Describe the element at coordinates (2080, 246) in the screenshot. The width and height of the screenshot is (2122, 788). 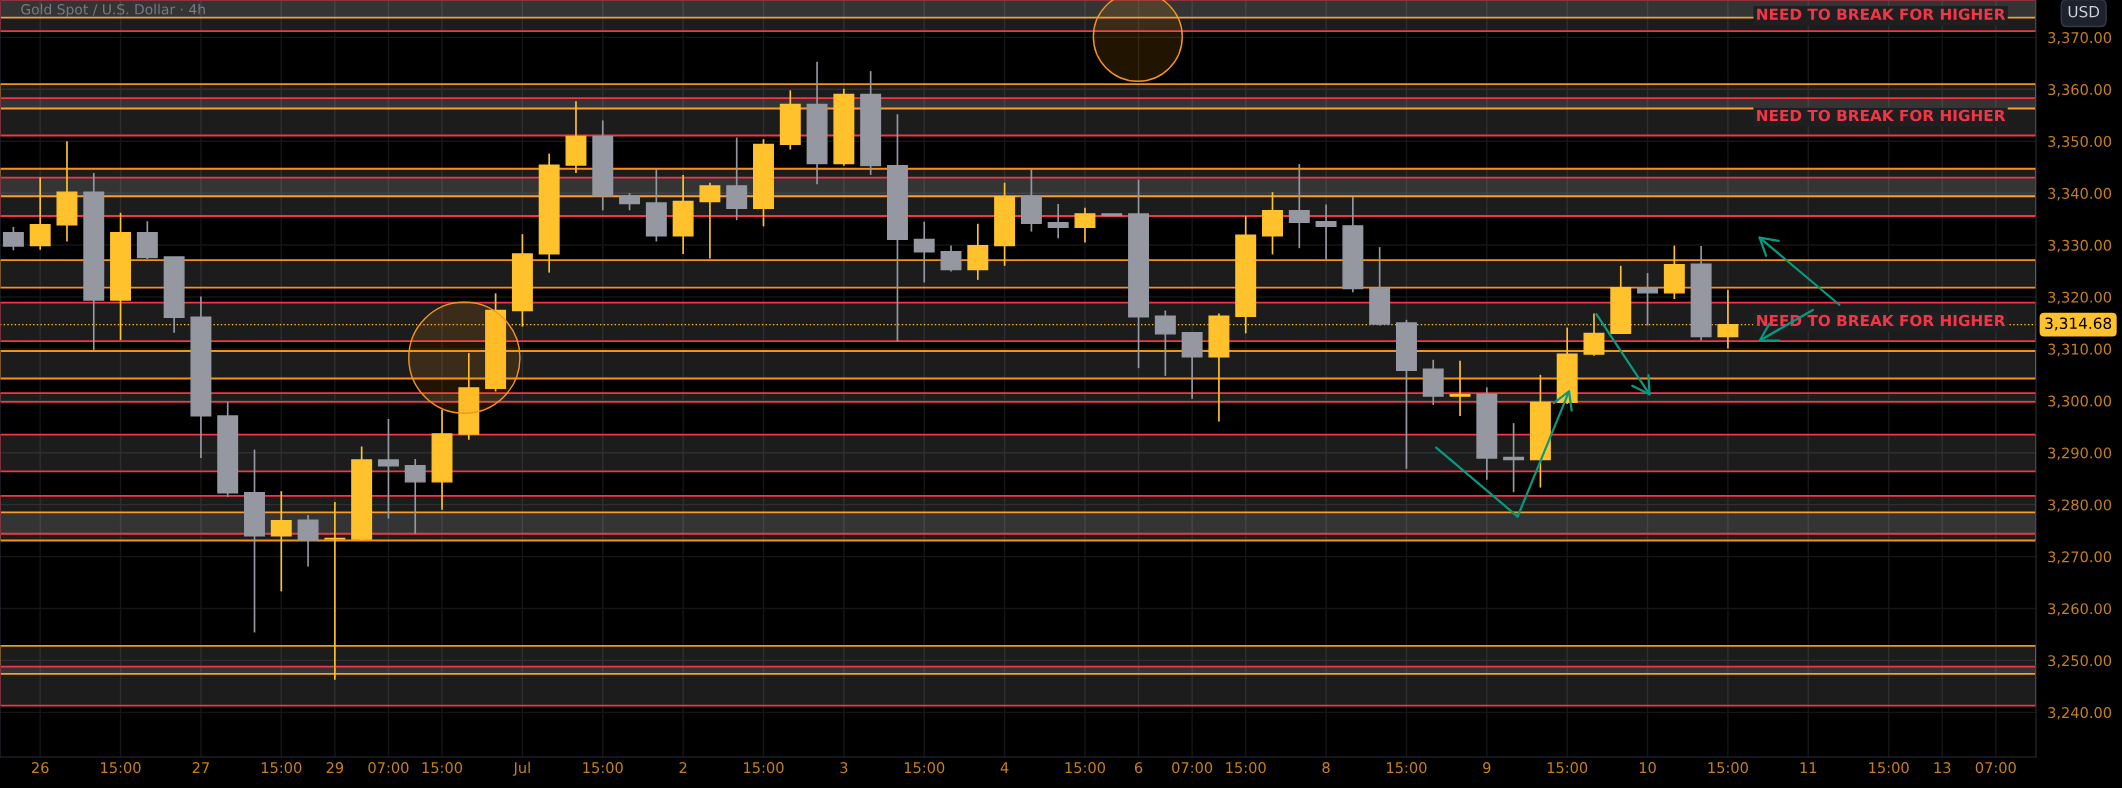
I see `y-tick-label: 3,330.00` at that location.